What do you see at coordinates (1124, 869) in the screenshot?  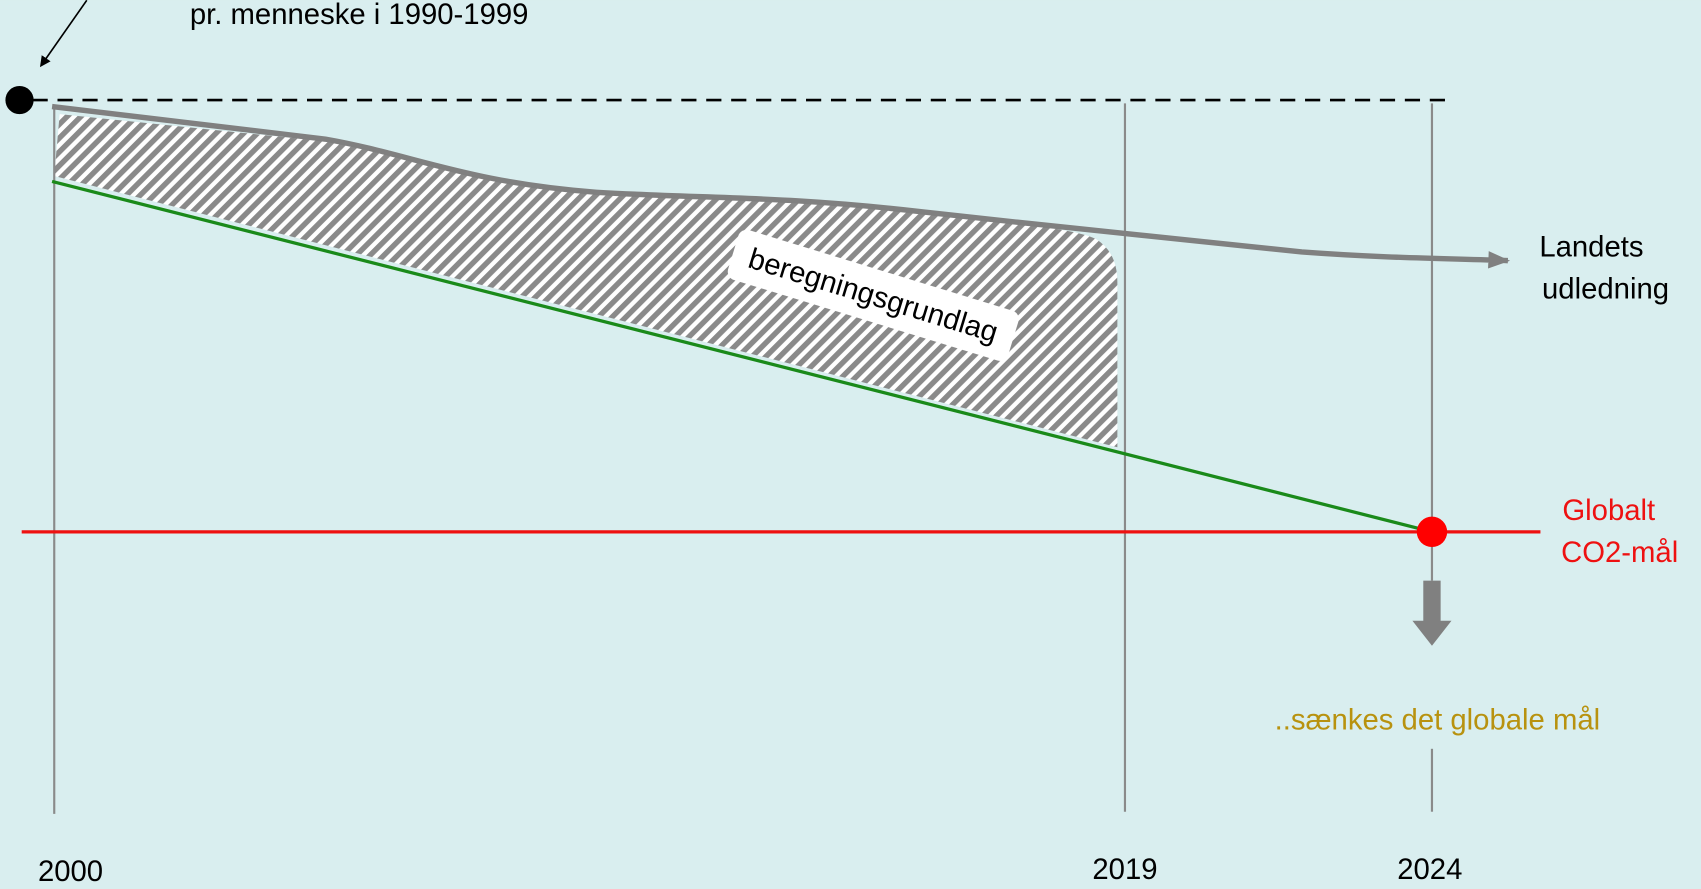 I see `year-label: 2019` at bounding box center [1124, 869].